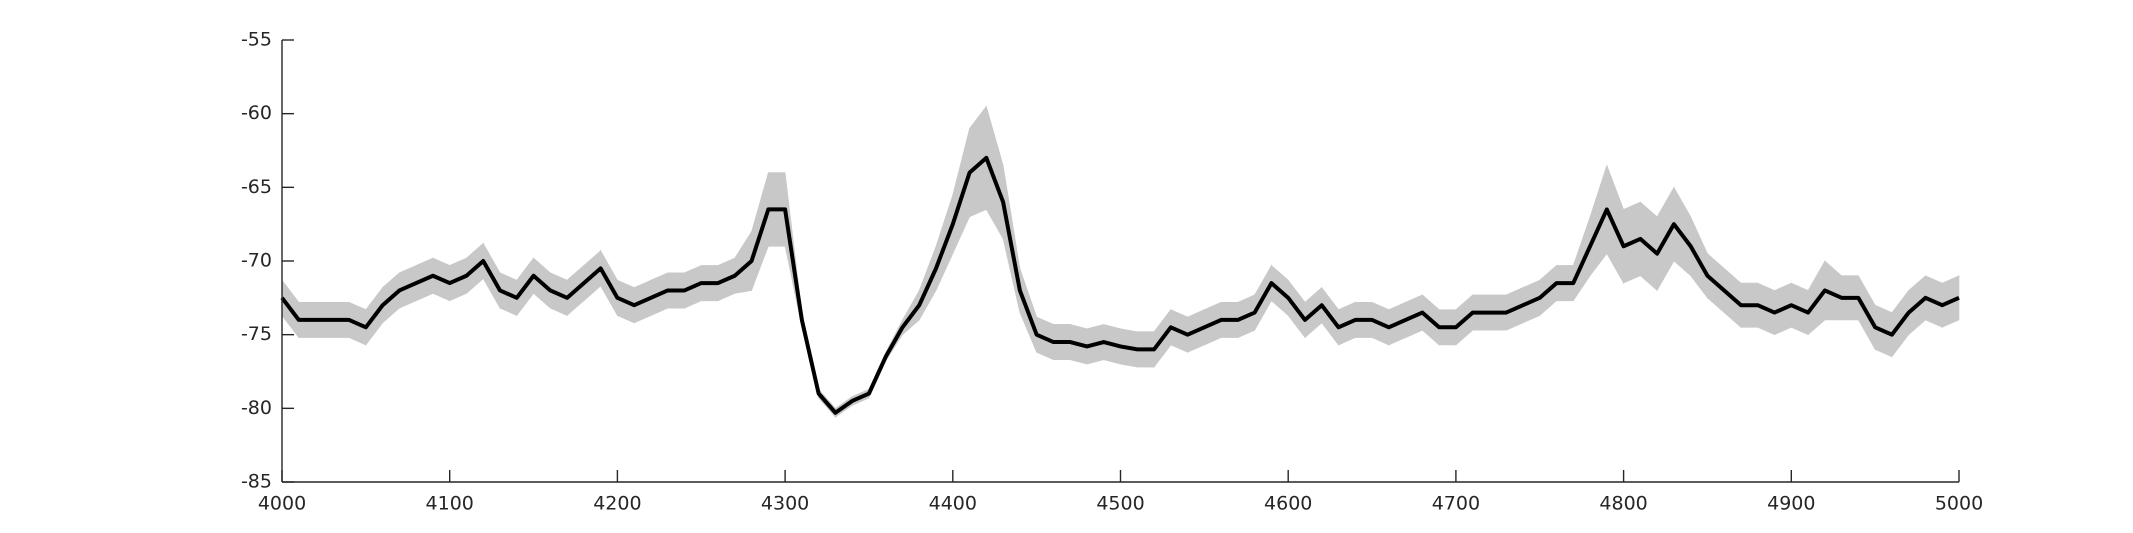 The image size is (2133, 533). I want to click on y-tick-label: -65, so click(256, 187).